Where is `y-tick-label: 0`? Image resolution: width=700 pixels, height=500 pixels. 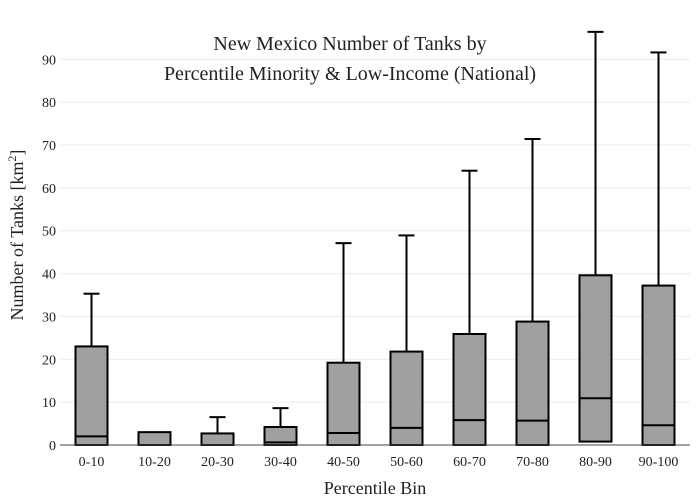 y-tick-label: 0 is located at coordinates (52, 446).